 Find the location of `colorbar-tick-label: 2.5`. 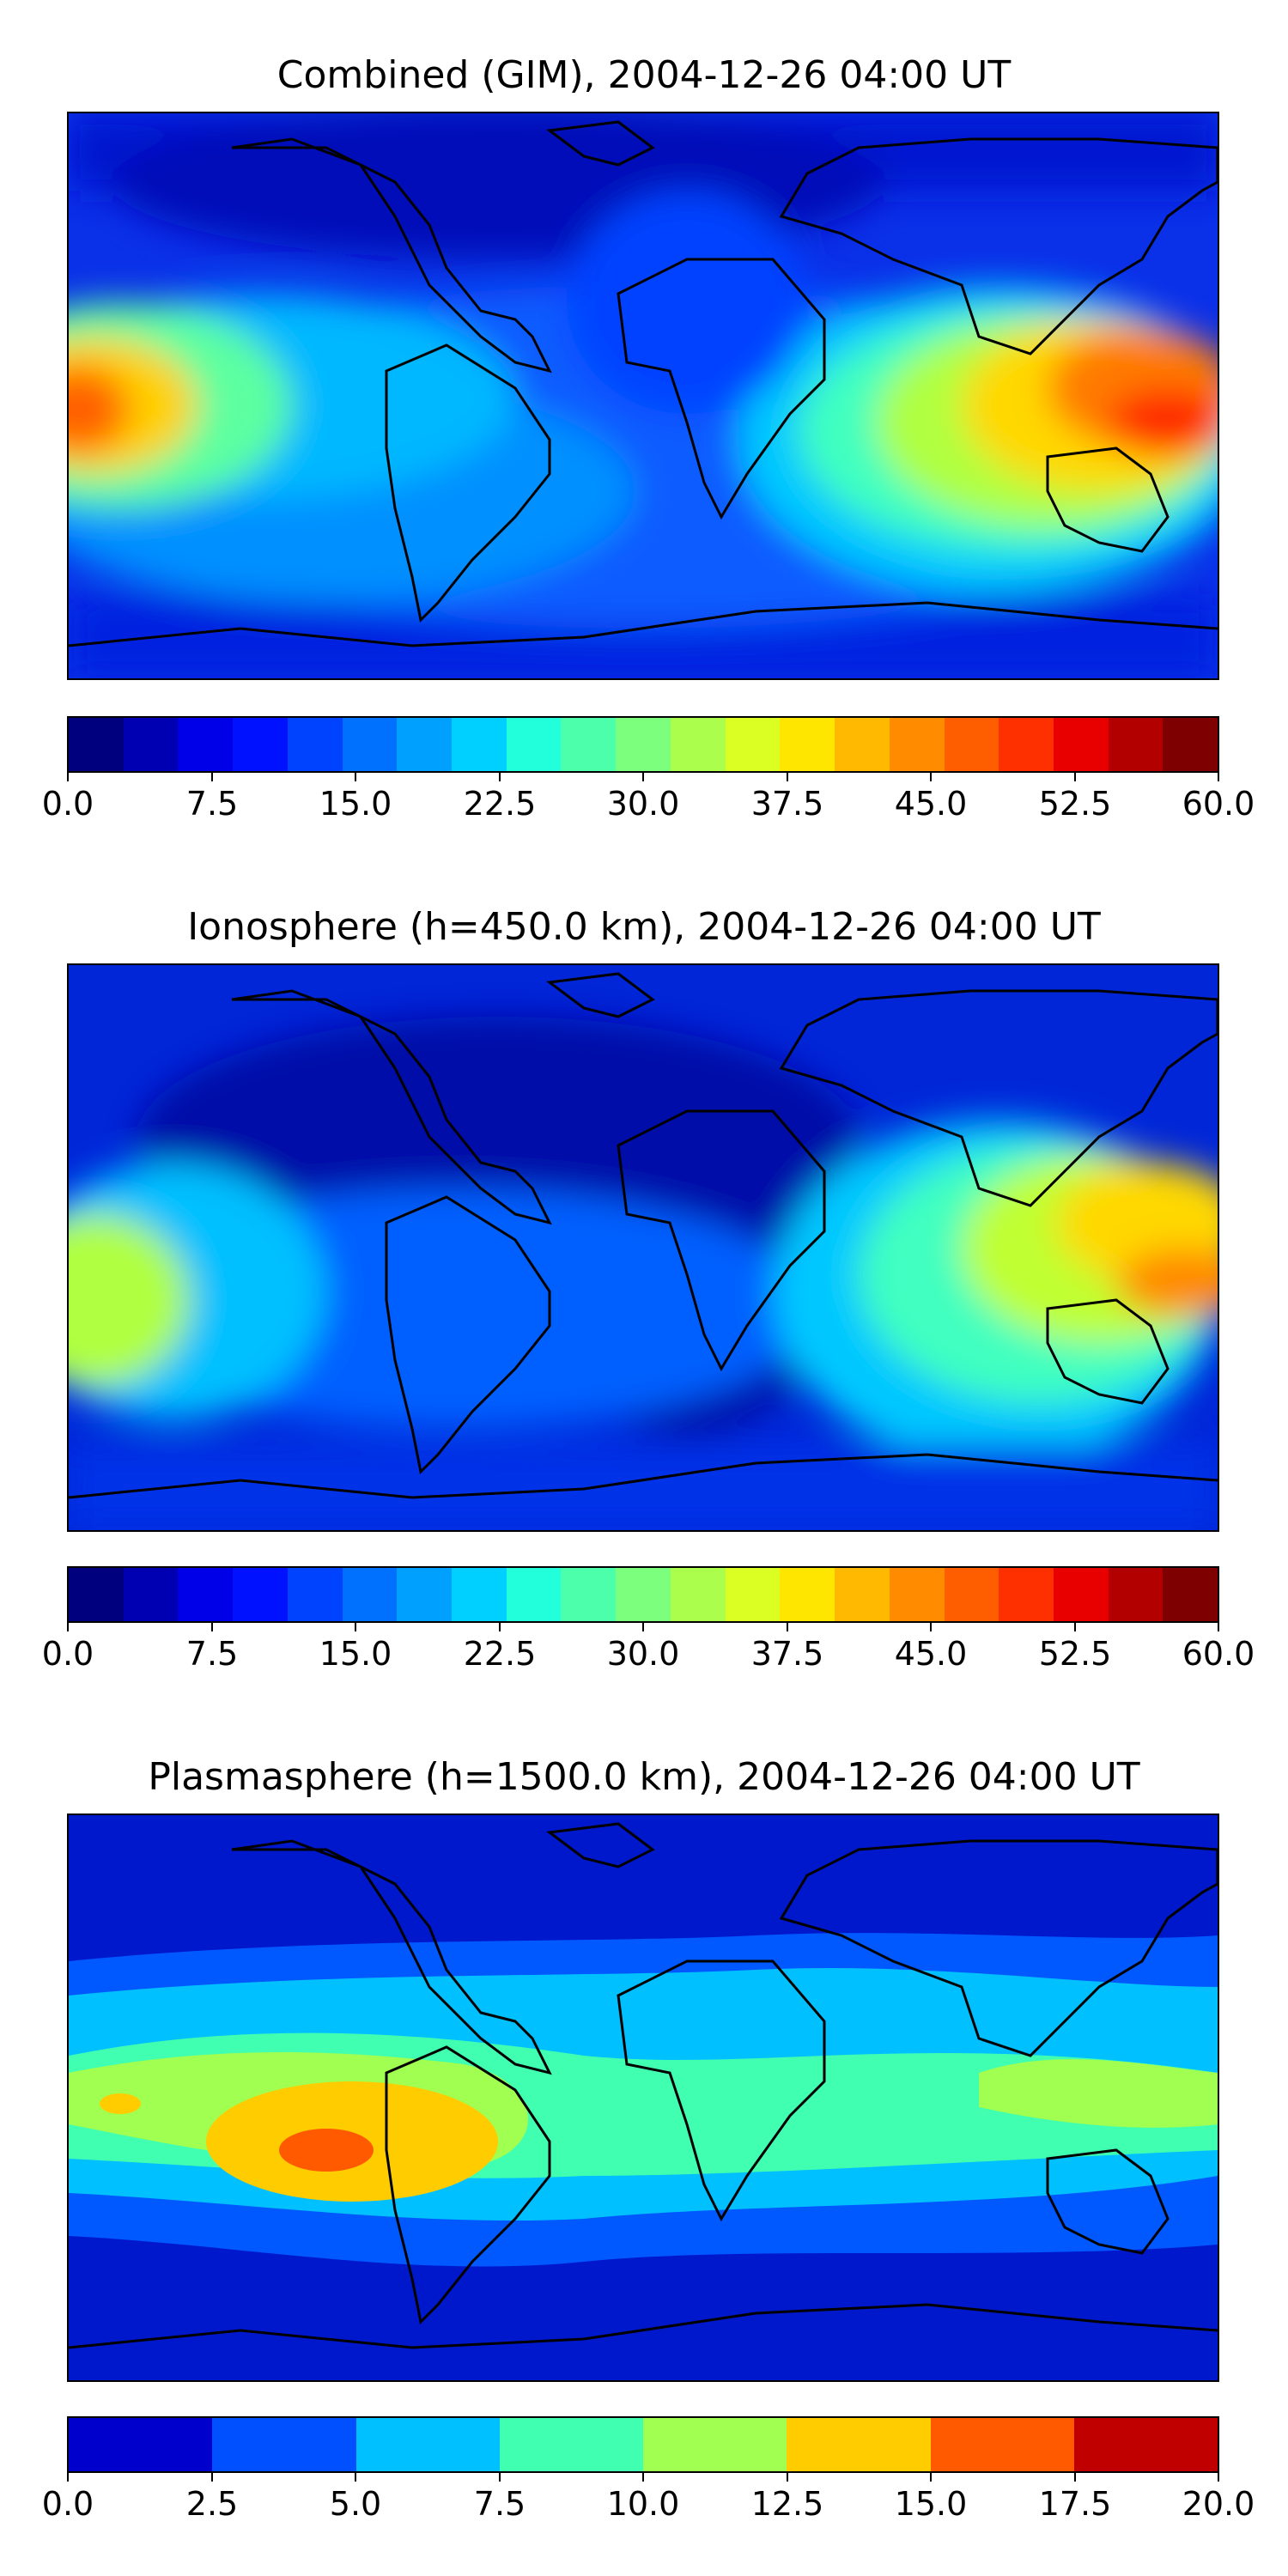

colorbar-tick-label: 2.5 is located at coordinates (212, 2504).